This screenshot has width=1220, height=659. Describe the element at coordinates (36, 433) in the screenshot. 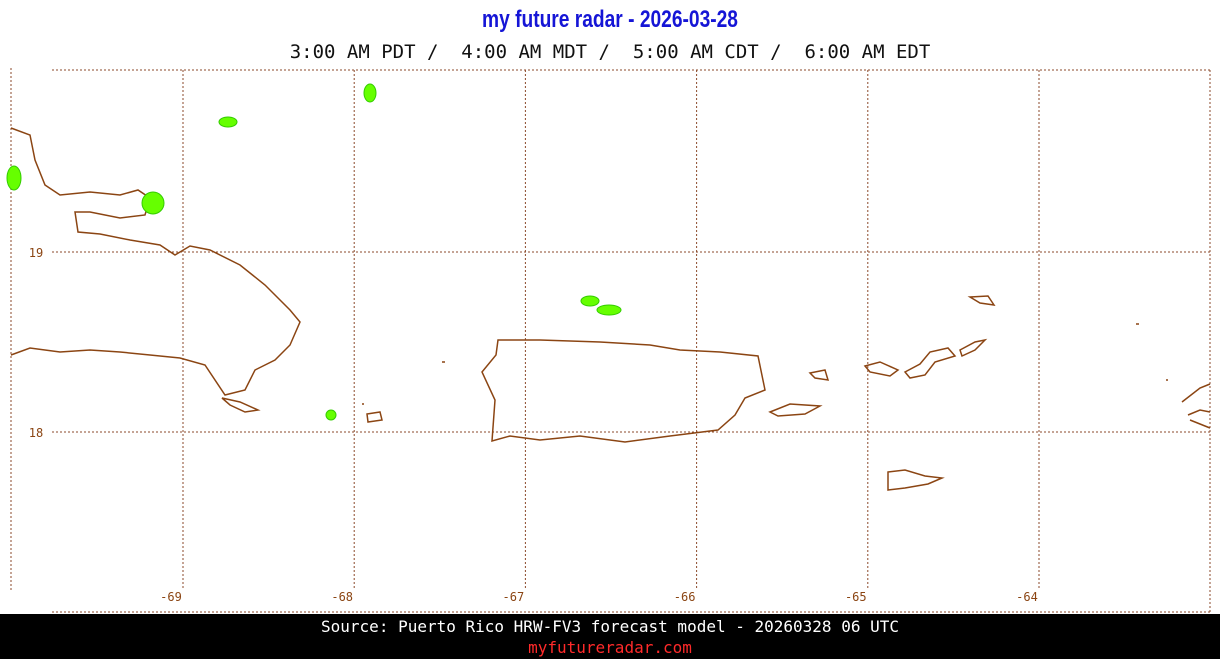

I see `lat-label: 18` at that location.